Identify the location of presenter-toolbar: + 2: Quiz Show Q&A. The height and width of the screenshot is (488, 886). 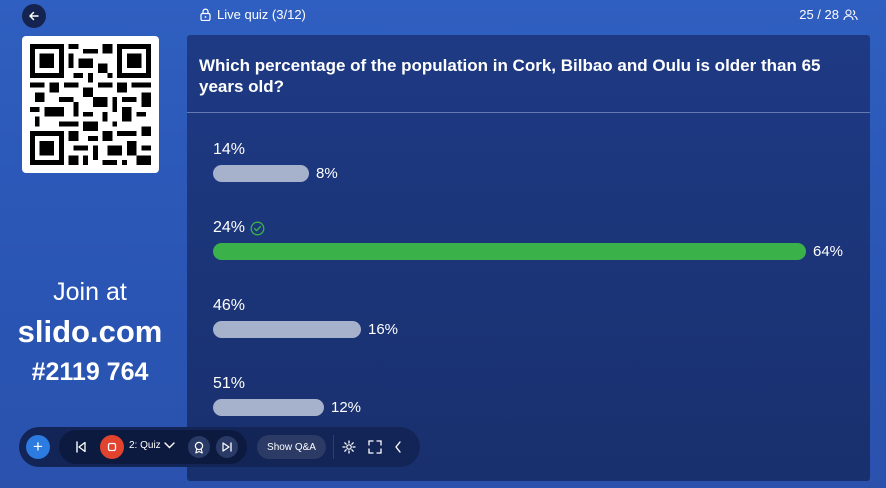
(219, 447).